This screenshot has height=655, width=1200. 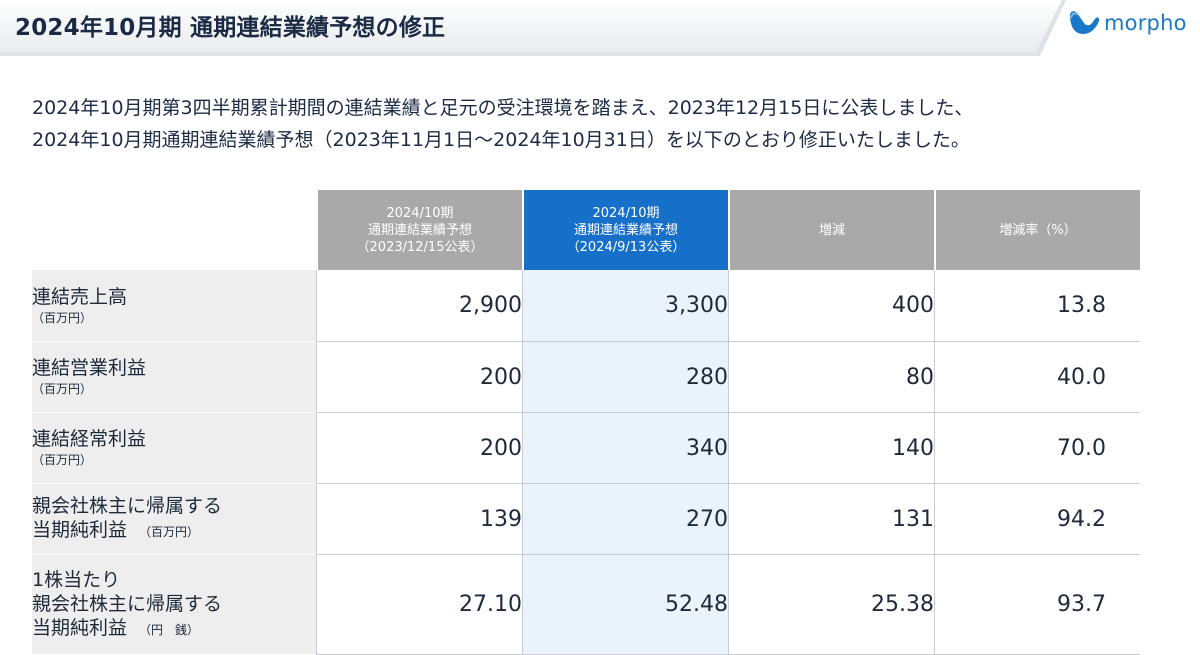 I want to click on value-cell: 80, so click(x=831, y=377).